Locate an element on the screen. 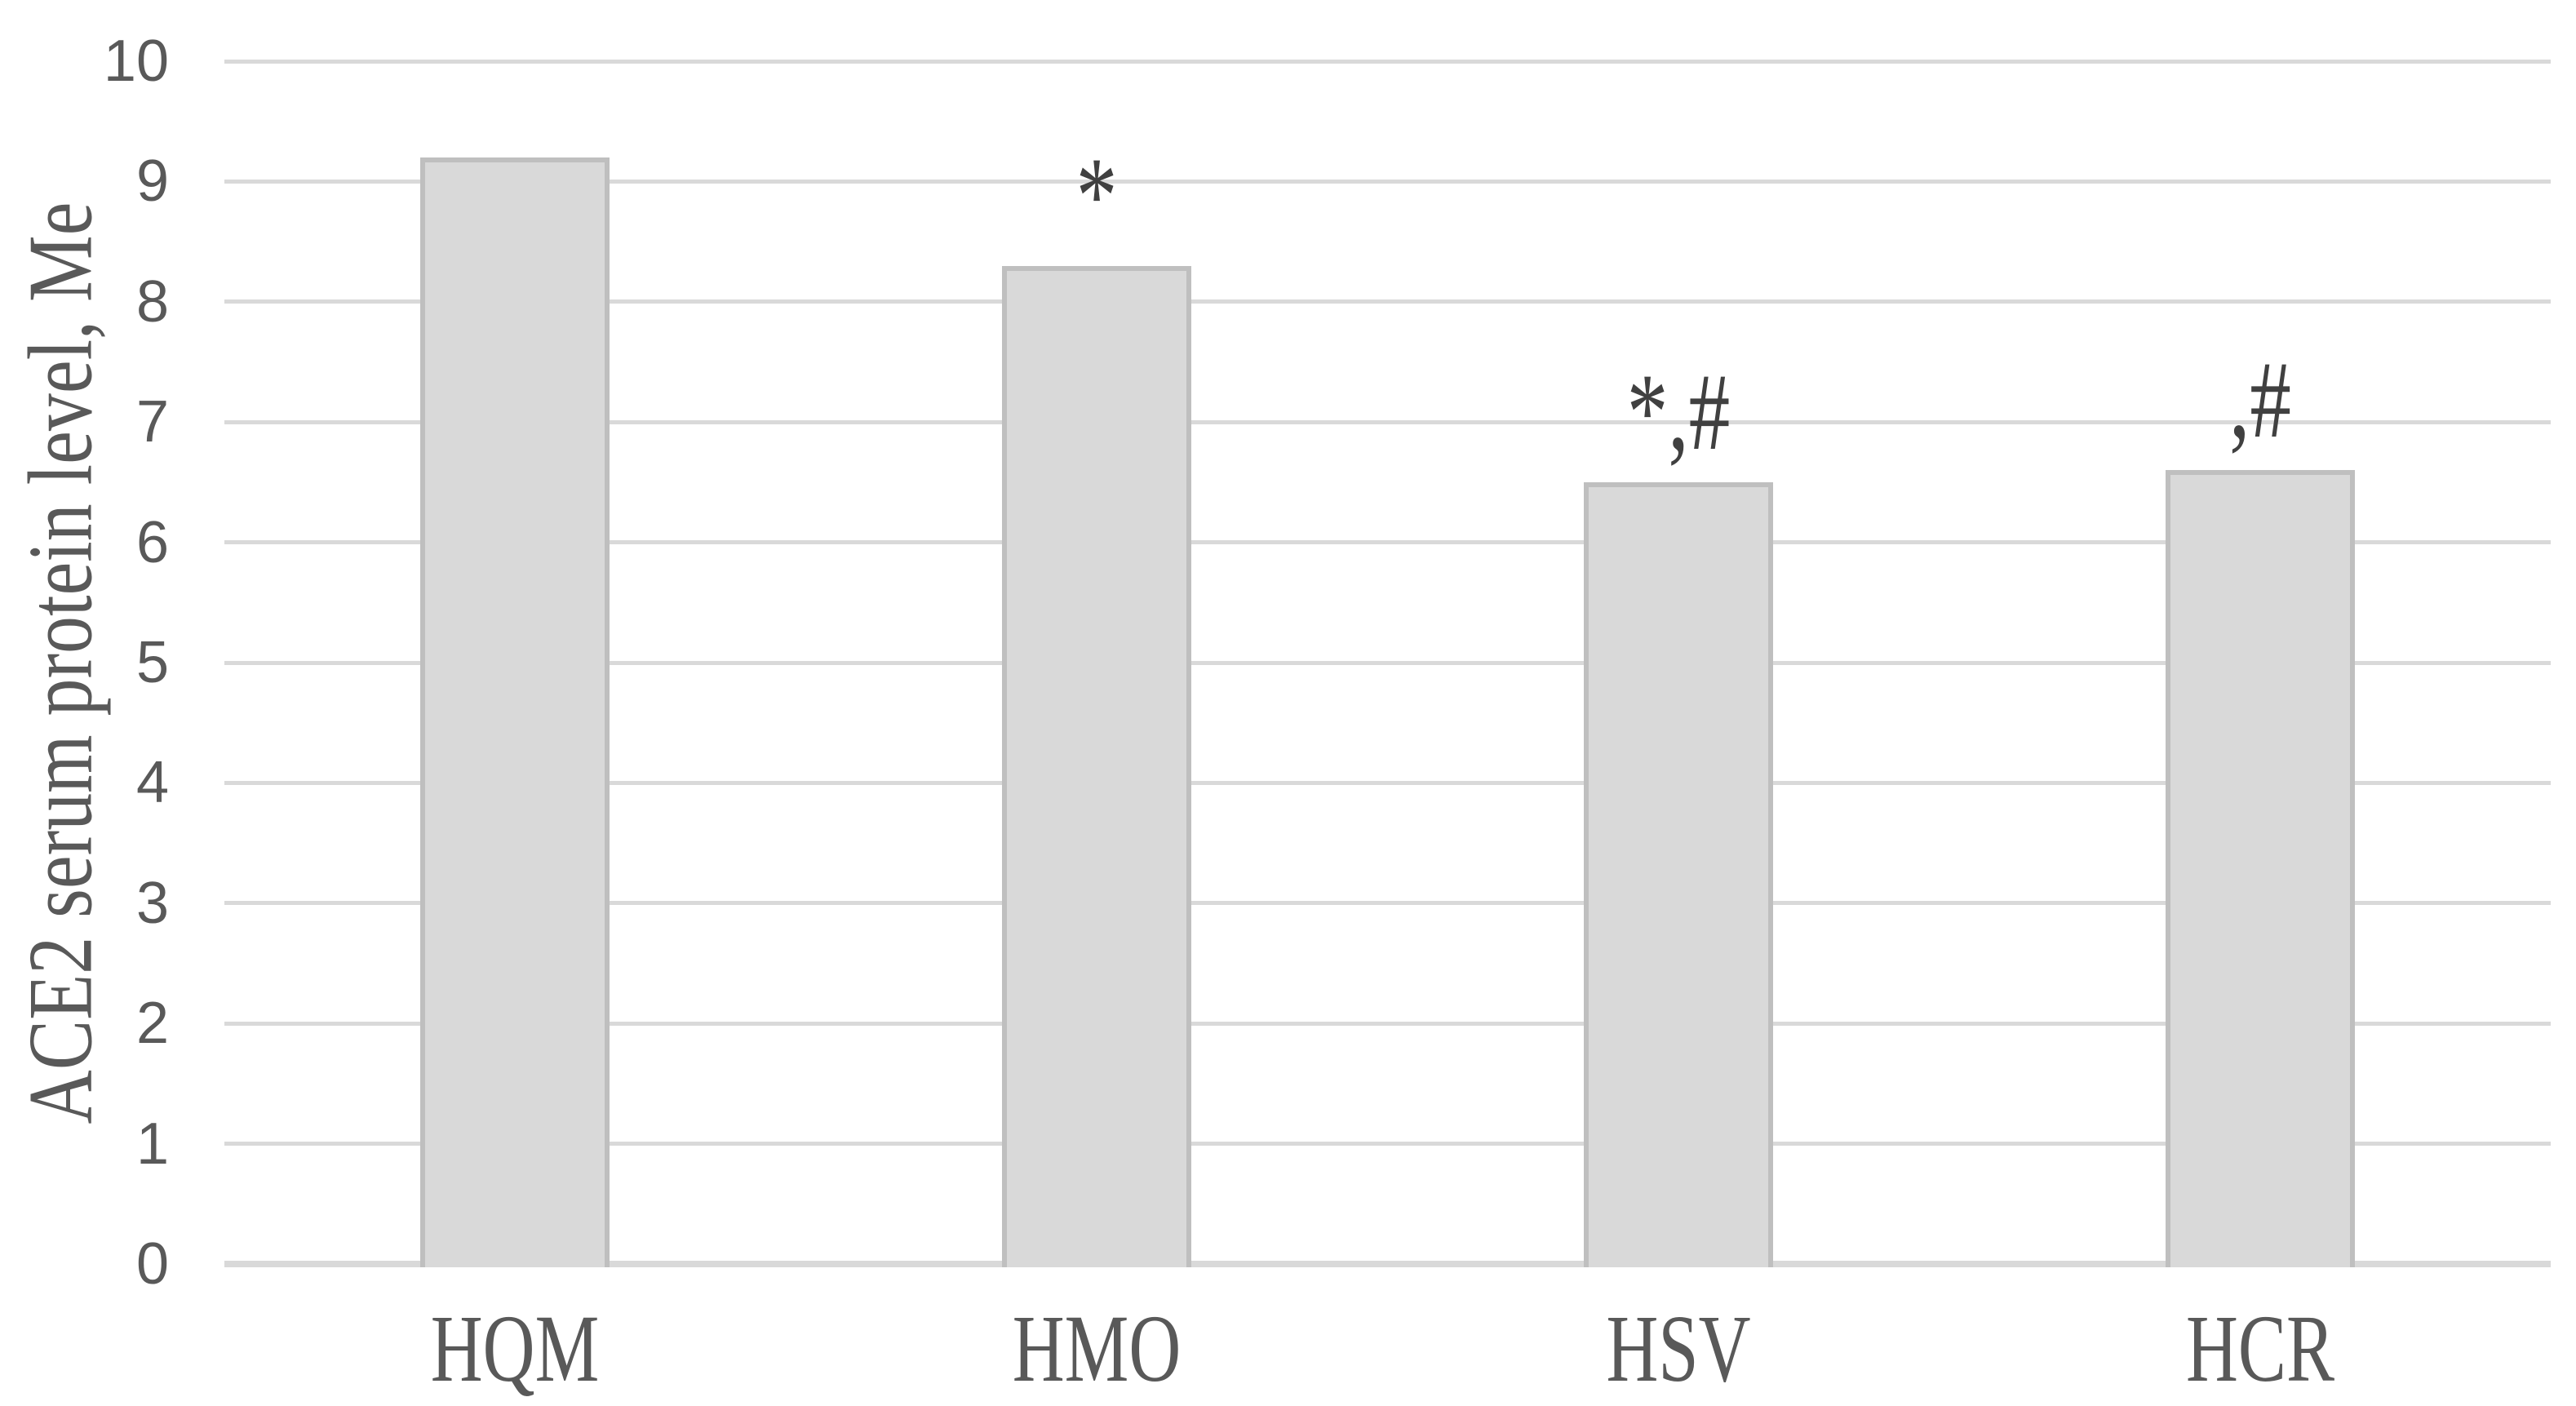 The image size is (2576, 1406). x-category-label-hsv: HSV is located at coordinates (1678, 1348).